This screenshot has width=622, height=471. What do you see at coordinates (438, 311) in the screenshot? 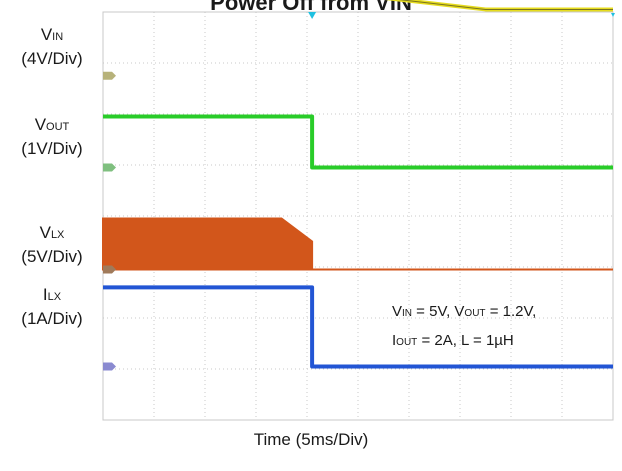
I see `condition-text-part: = 5V, V` at bounding box center [438, 311].